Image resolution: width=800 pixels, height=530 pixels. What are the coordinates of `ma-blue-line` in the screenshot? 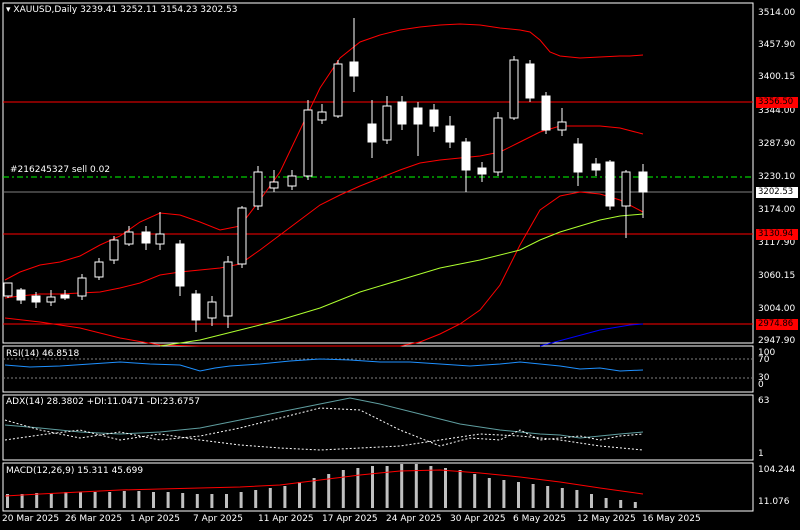 It's located at (591, 335).